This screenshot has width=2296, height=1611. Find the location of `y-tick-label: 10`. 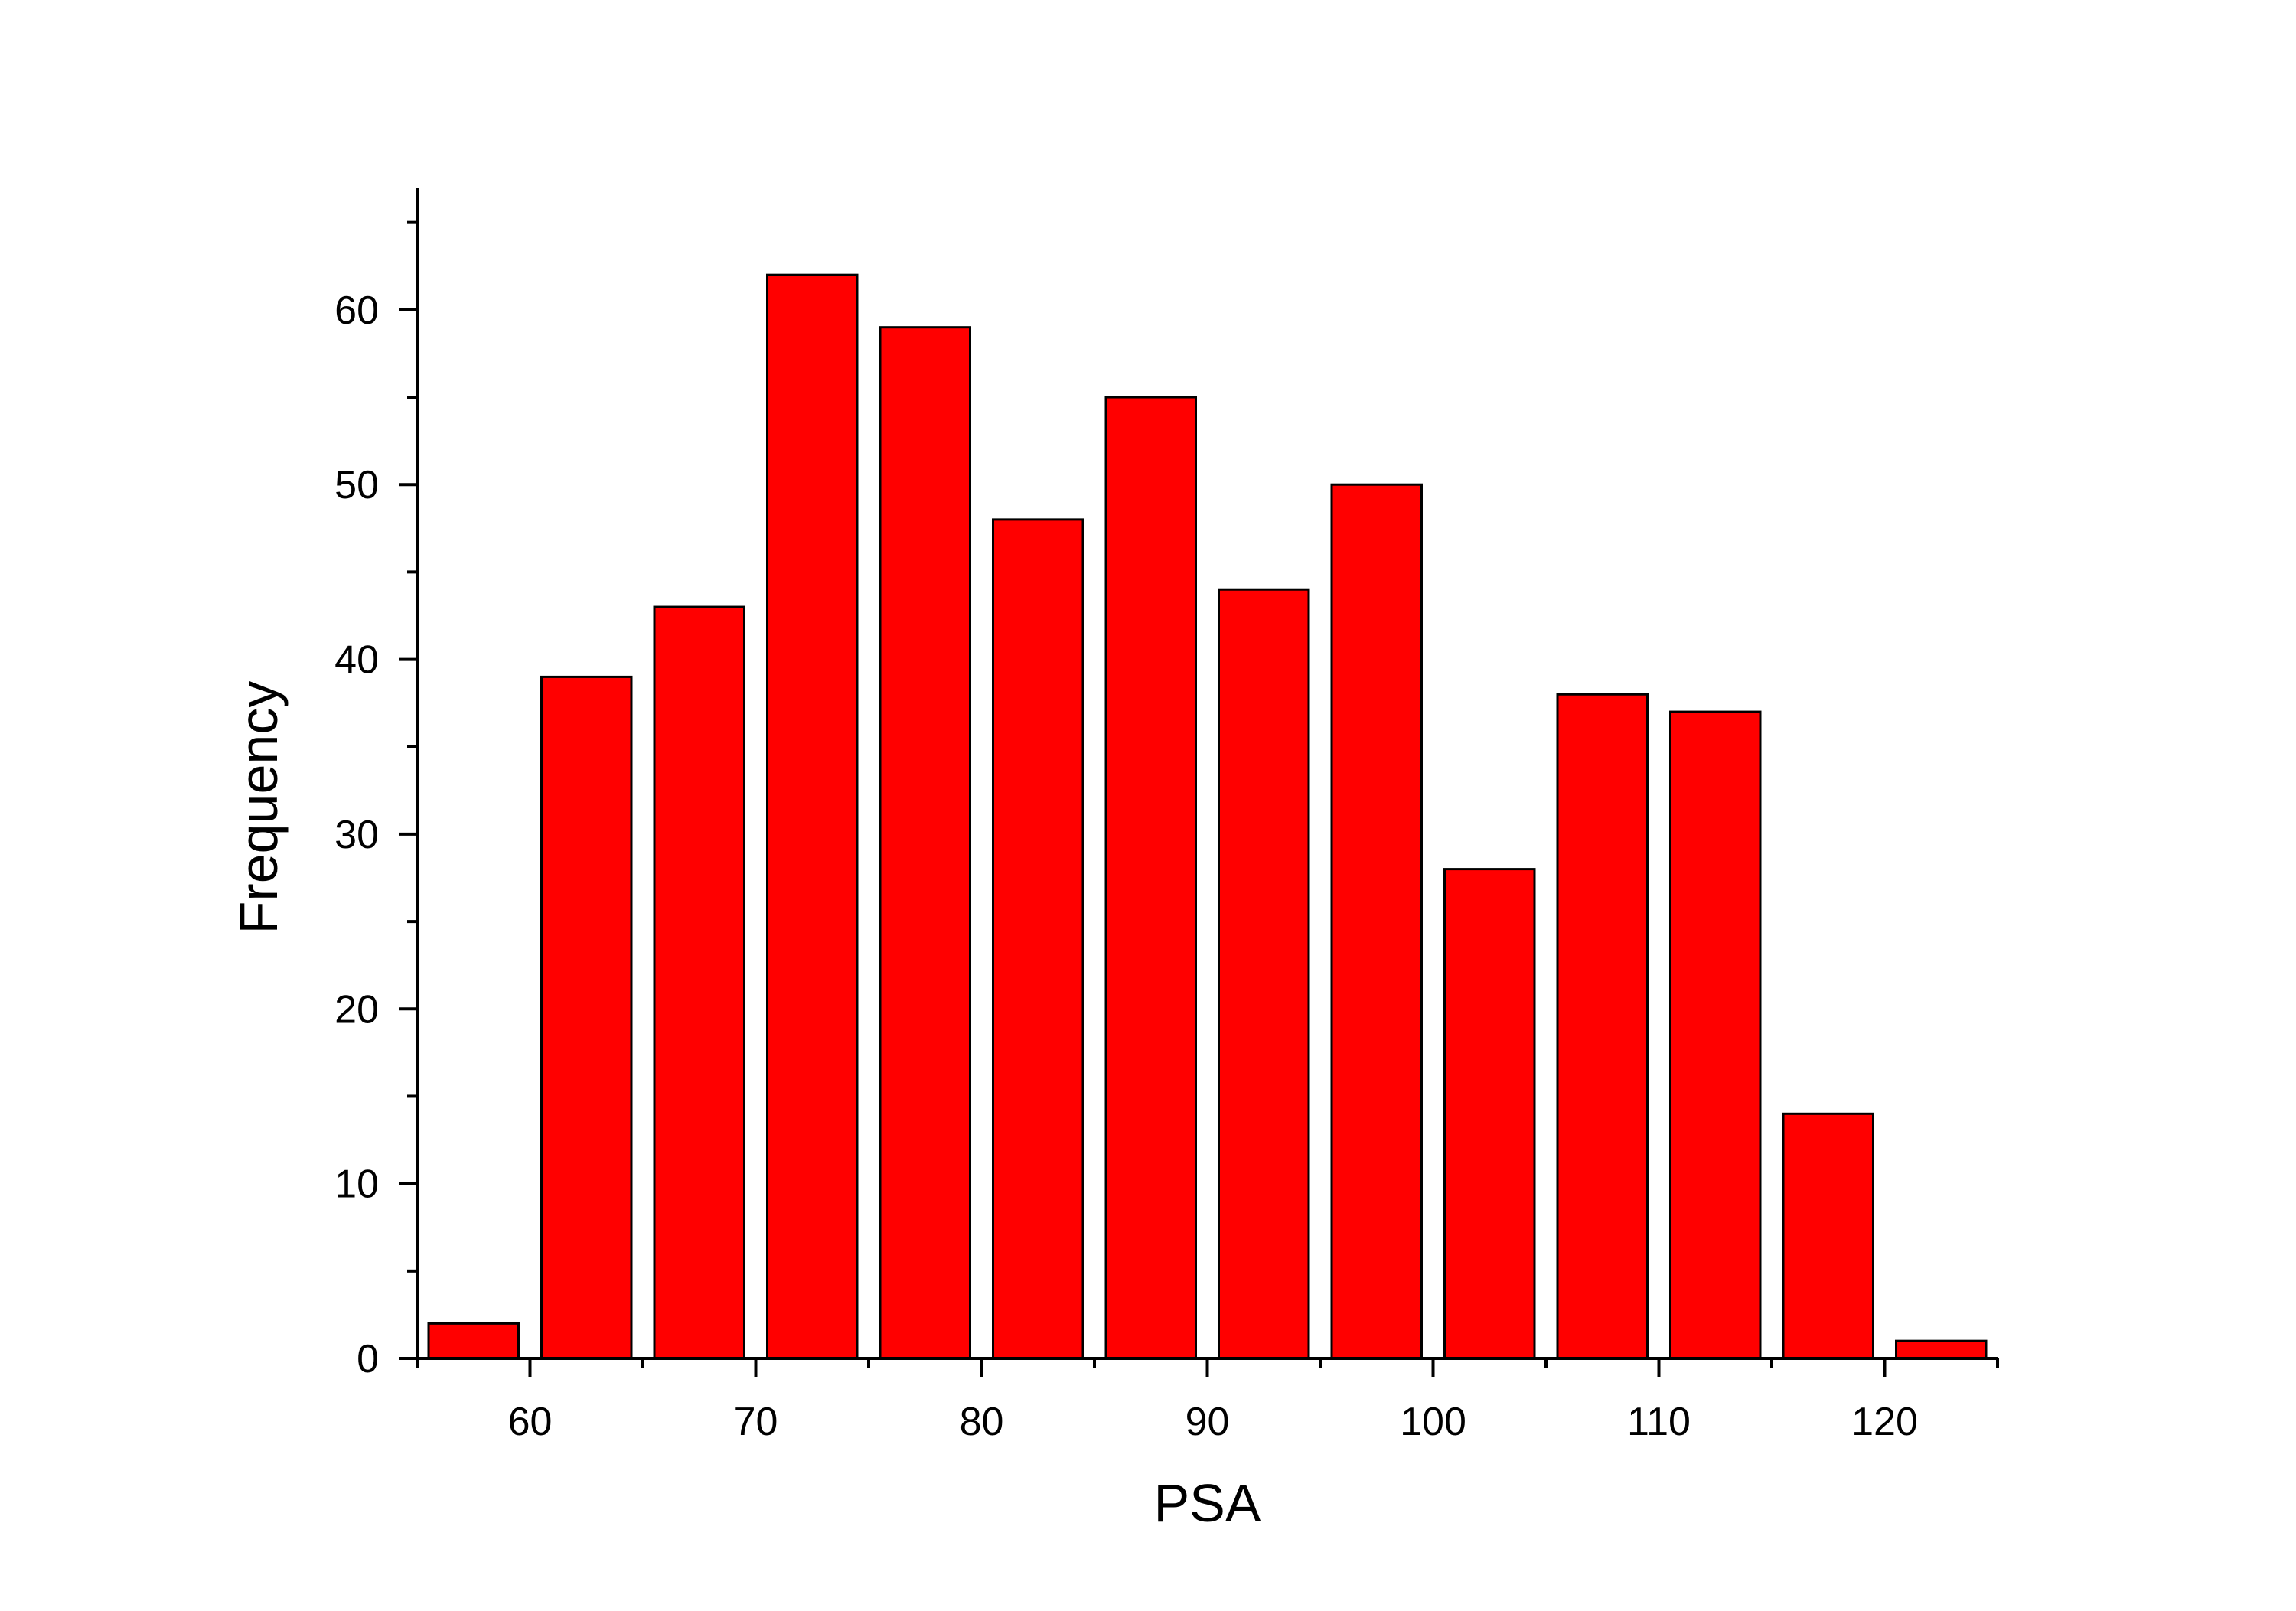

y-tick-label: 10 is located at coordinates (356, 1185).